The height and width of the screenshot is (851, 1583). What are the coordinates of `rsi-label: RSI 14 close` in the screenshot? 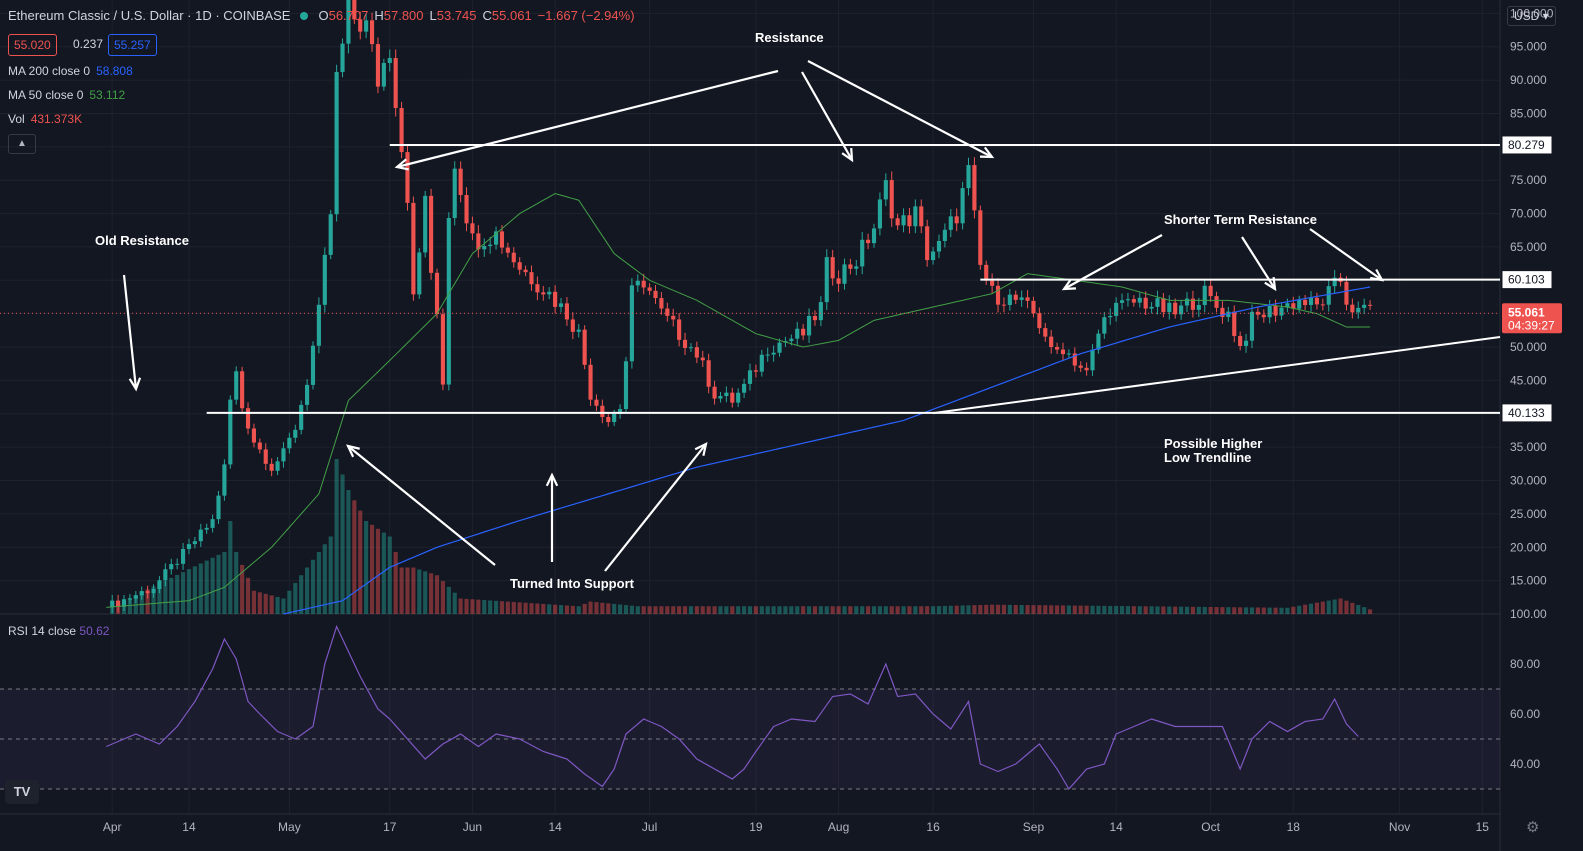 It's located at (42, 631).